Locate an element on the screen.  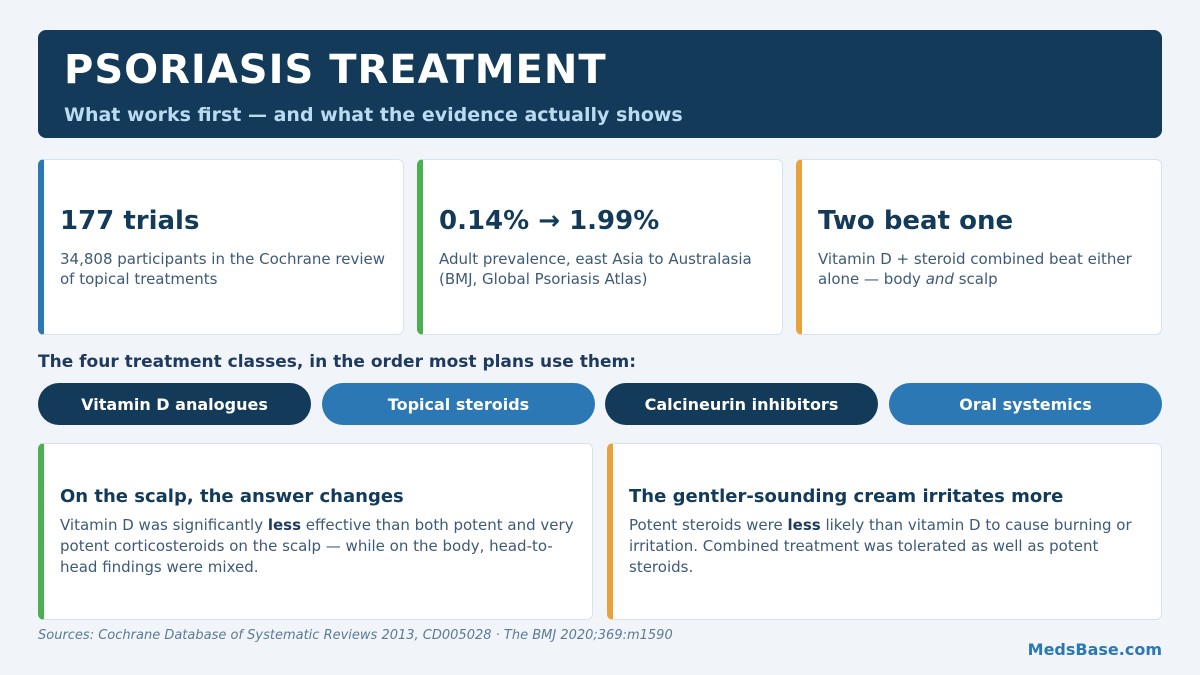
stat-description-post: scalp is located at coordinates (975, 279).